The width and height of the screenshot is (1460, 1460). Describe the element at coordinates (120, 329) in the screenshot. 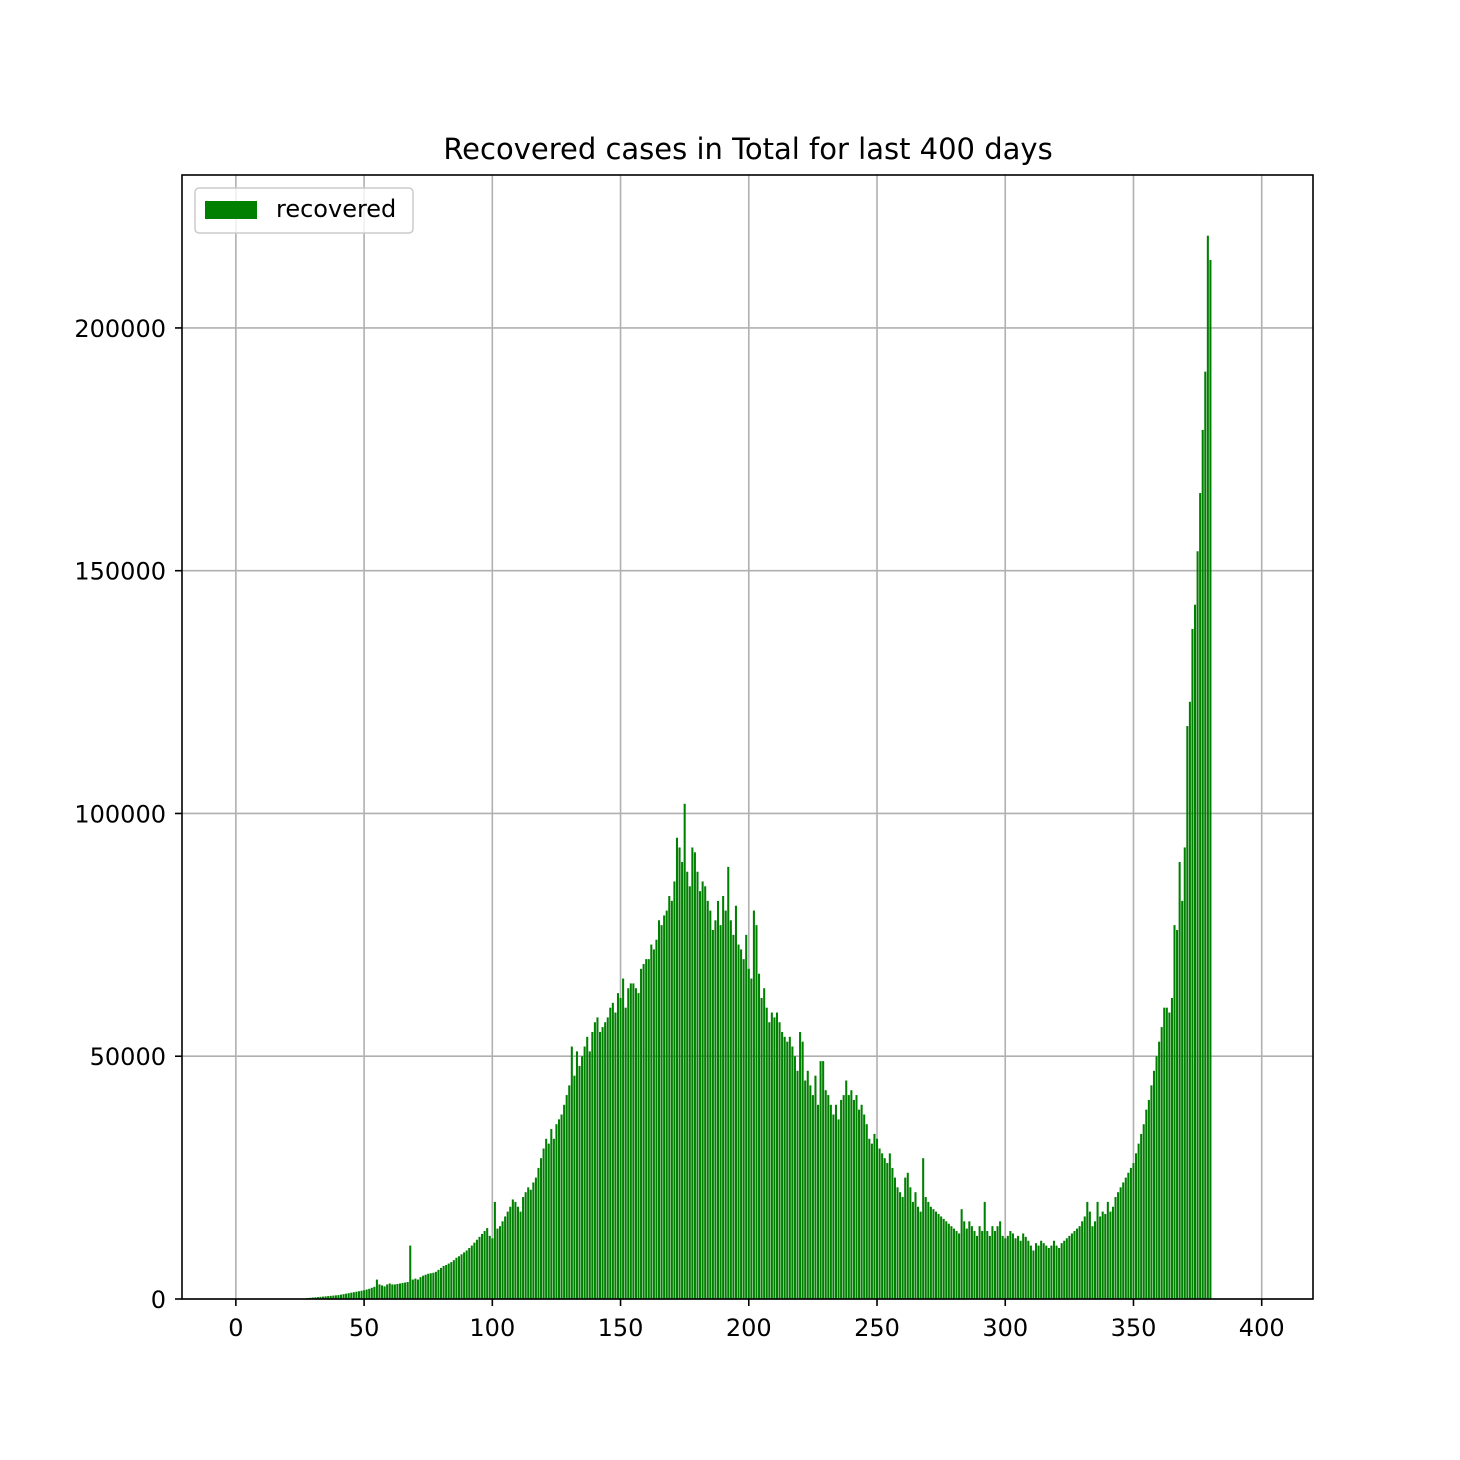

I see `y-tick-label: 200000` at that location.